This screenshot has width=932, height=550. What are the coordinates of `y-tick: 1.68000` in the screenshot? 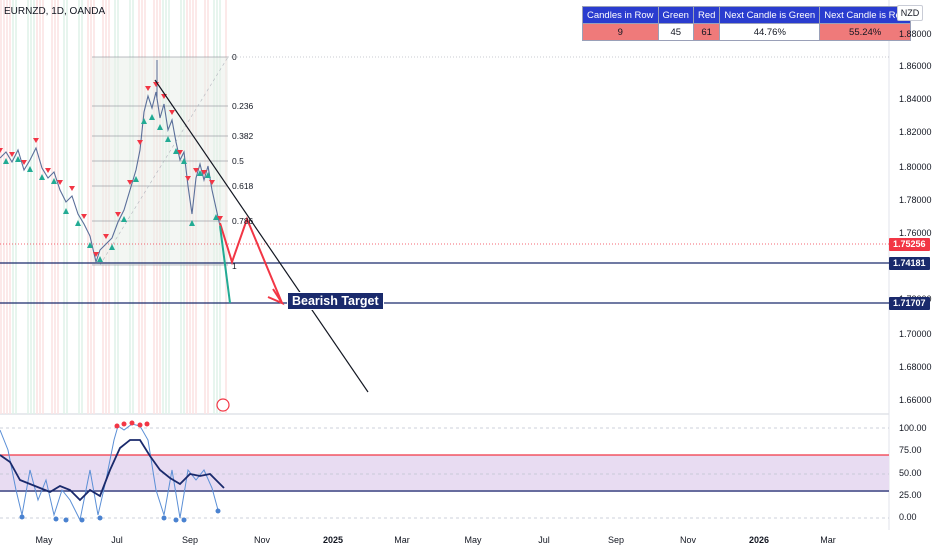 It's located at (915, 367).